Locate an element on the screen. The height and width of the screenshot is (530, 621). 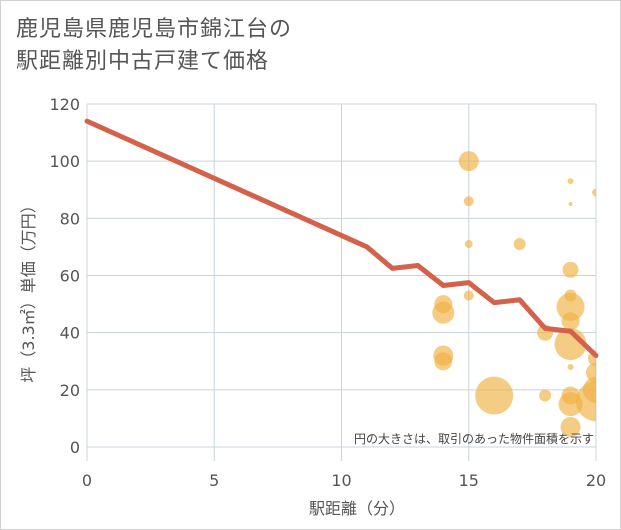
x-axis-label: 駅距離（分） is located at coordinates (357, 508).